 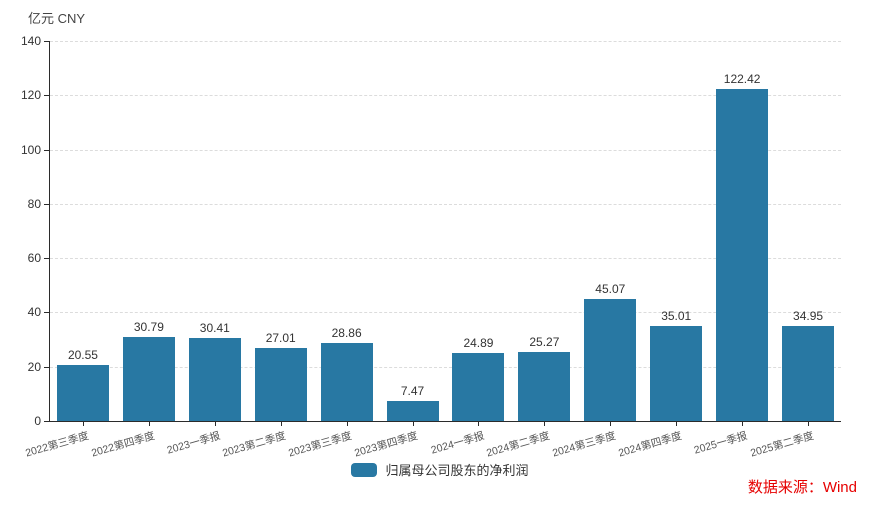 What do you see at coordinates (34, 258) in the screenshot?
I see `y-tick-label: 60` at bounding box center [34, 258].